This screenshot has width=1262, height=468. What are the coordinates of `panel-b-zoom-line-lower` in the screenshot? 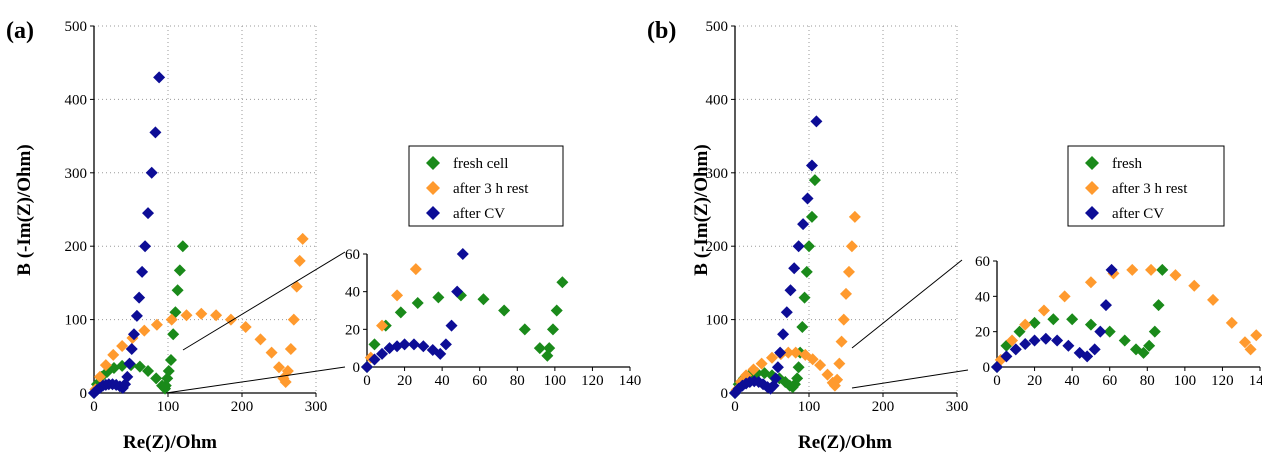 It's located at (910, 379).